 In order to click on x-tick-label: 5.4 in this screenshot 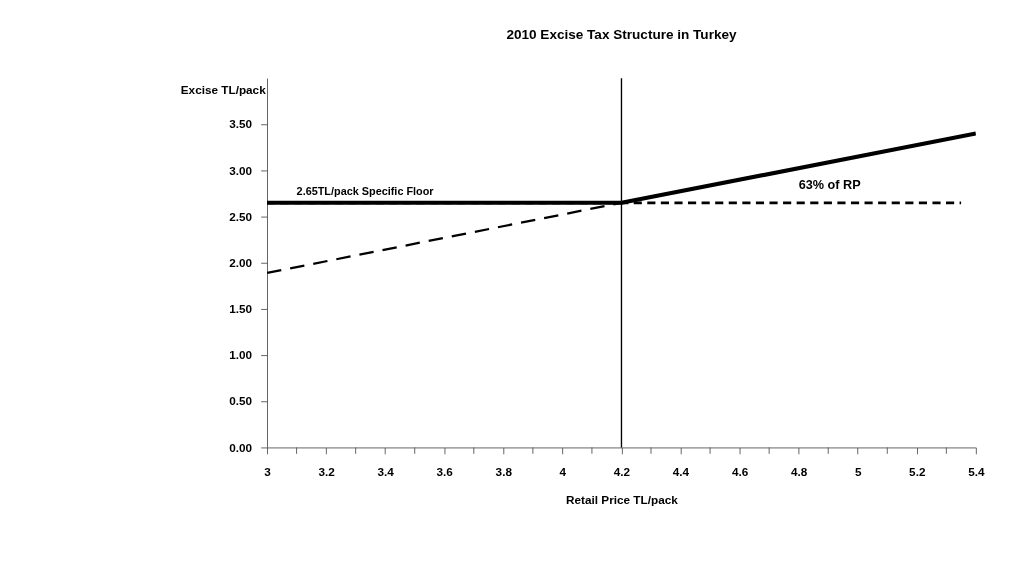, I will do `click(976, 471)`.